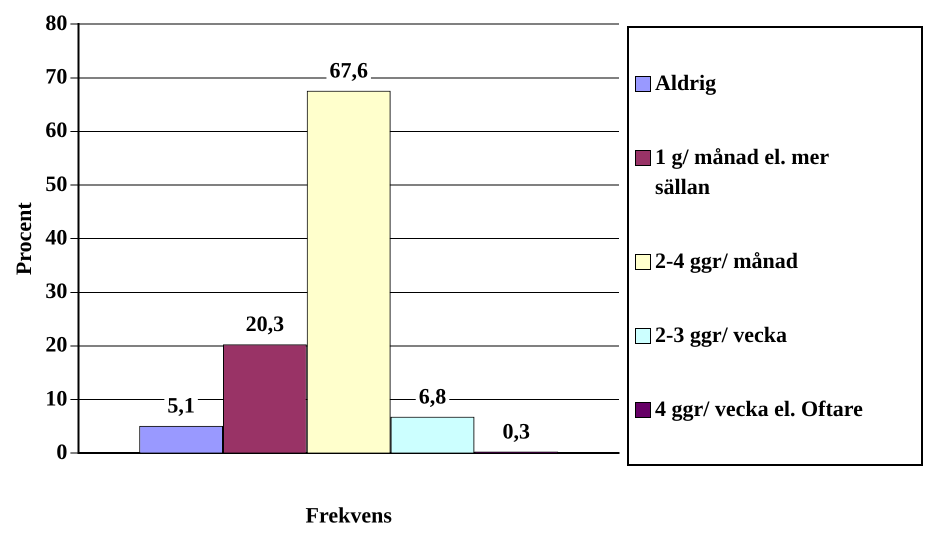 Image resolution: width=931 pixels, height=542 pixels. Describe the element at coordinates (56, 22) in the screenshot. I see `y-tick-label: 80` at that location.